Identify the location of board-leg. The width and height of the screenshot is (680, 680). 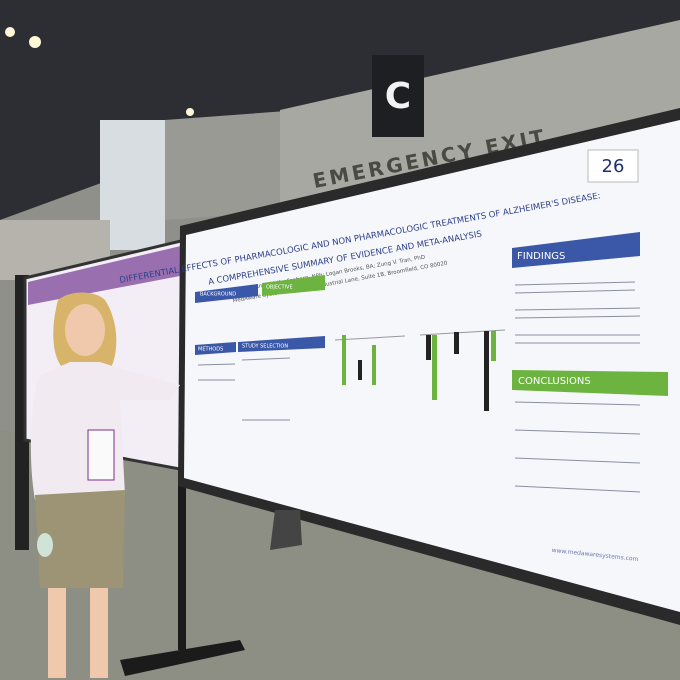
(182, 560).